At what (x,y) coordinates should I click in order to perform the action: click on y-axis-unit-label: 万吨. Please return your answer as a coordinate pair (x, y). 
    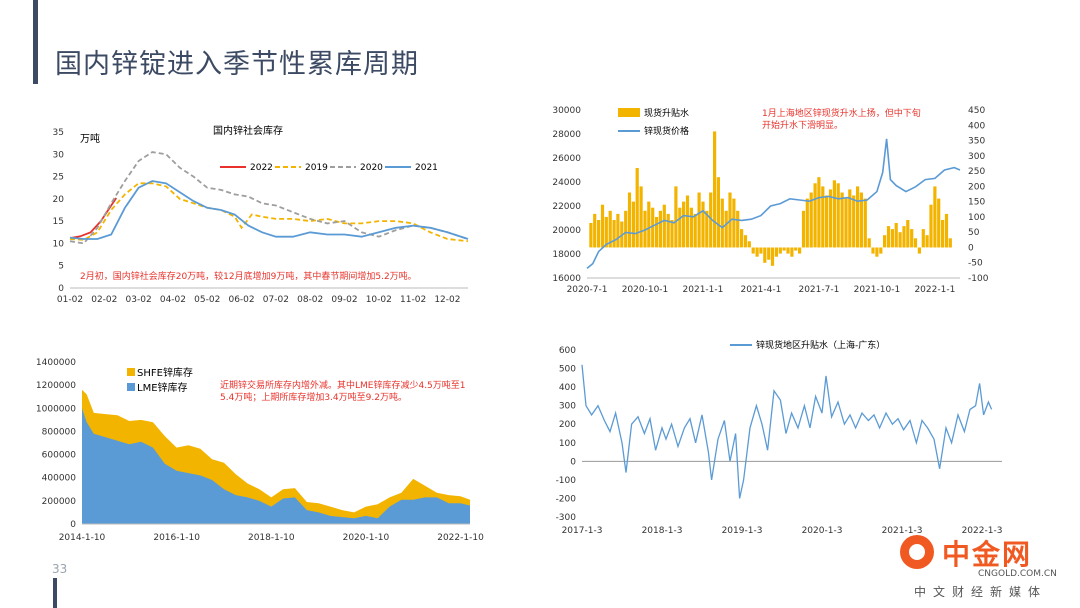
    Looking at the image, I should click on (90, 138).